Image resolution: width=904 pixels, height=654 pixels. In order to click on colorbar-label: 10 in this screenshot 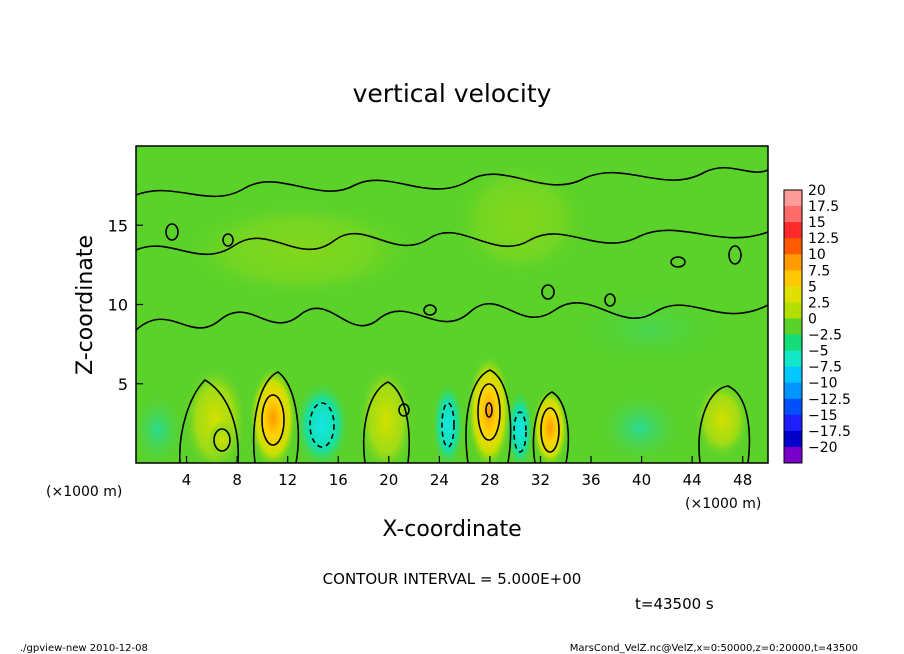, I will do `click(817, 255)`.